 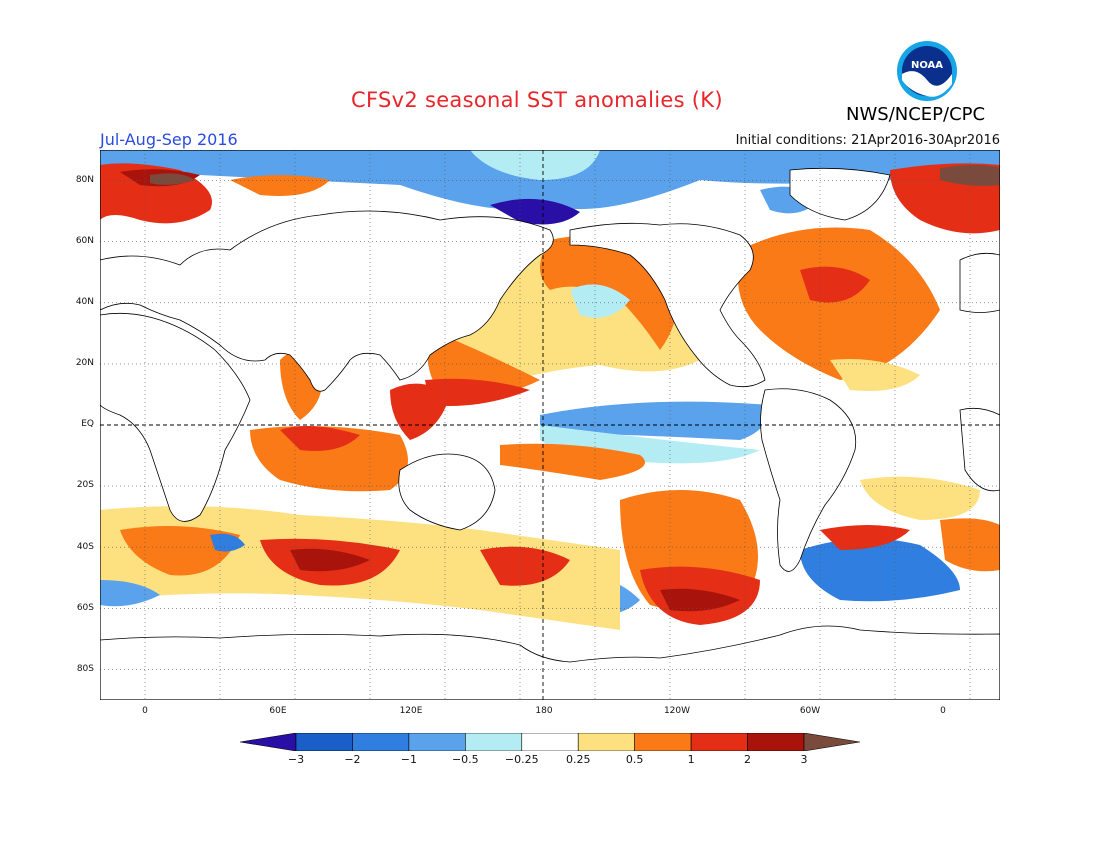 What do you see at coordinates (867, 140) in the screenshot?
I see `initial-conditions-label: Initial conditions: 21Apr2016-30Apr2016` at bounding box center [867, 140].